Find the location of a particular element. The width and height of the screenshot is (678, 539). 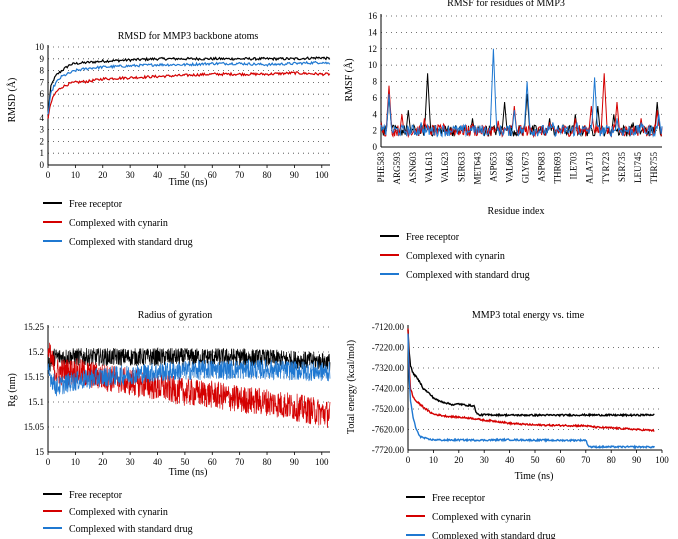

y-tick-label: -7120.00 is located at coordinates (388, 327).